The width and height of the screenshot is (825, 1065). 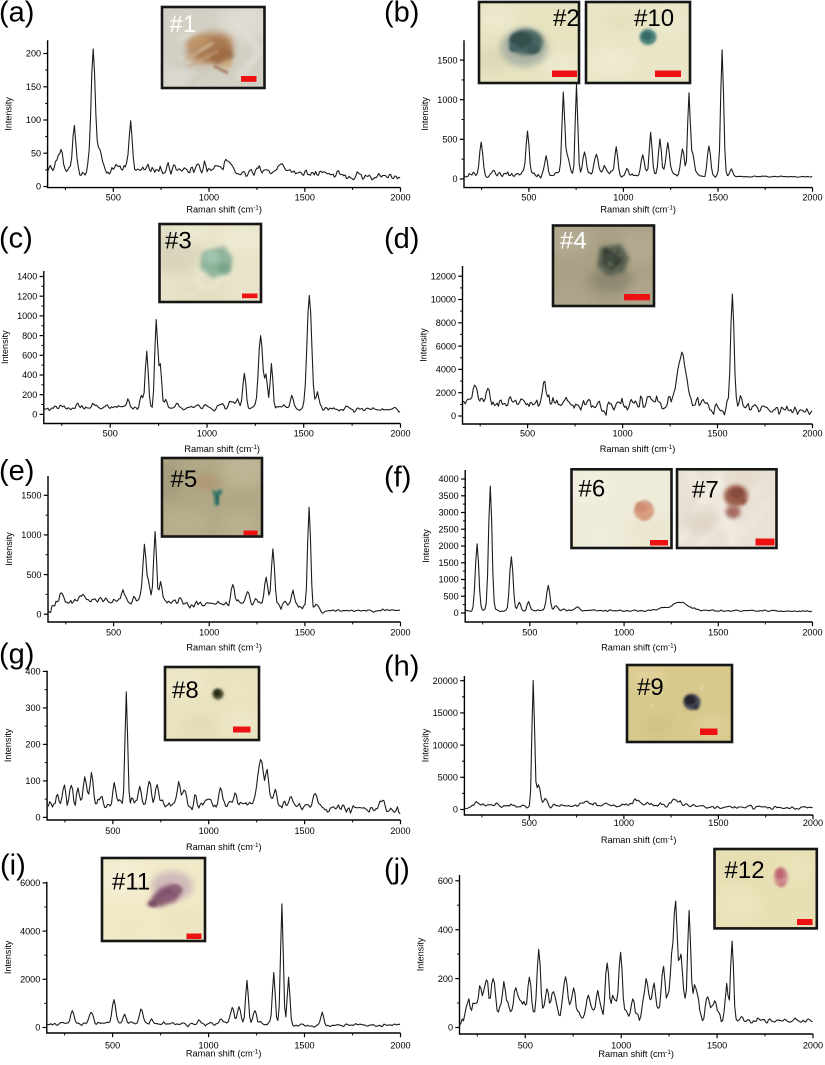 What do you see at coordinates (183, 24) in the screenshot?
I see `svg-text: #1` at bounding box center [183, 24].